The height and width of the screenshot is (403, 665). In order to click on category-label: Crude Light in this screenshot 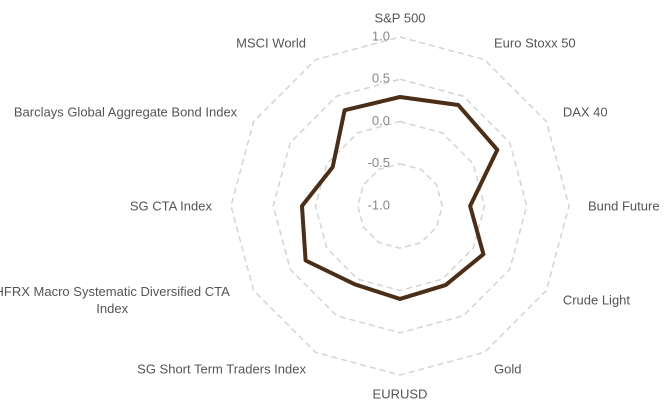, I will do `click(596, 300)`.